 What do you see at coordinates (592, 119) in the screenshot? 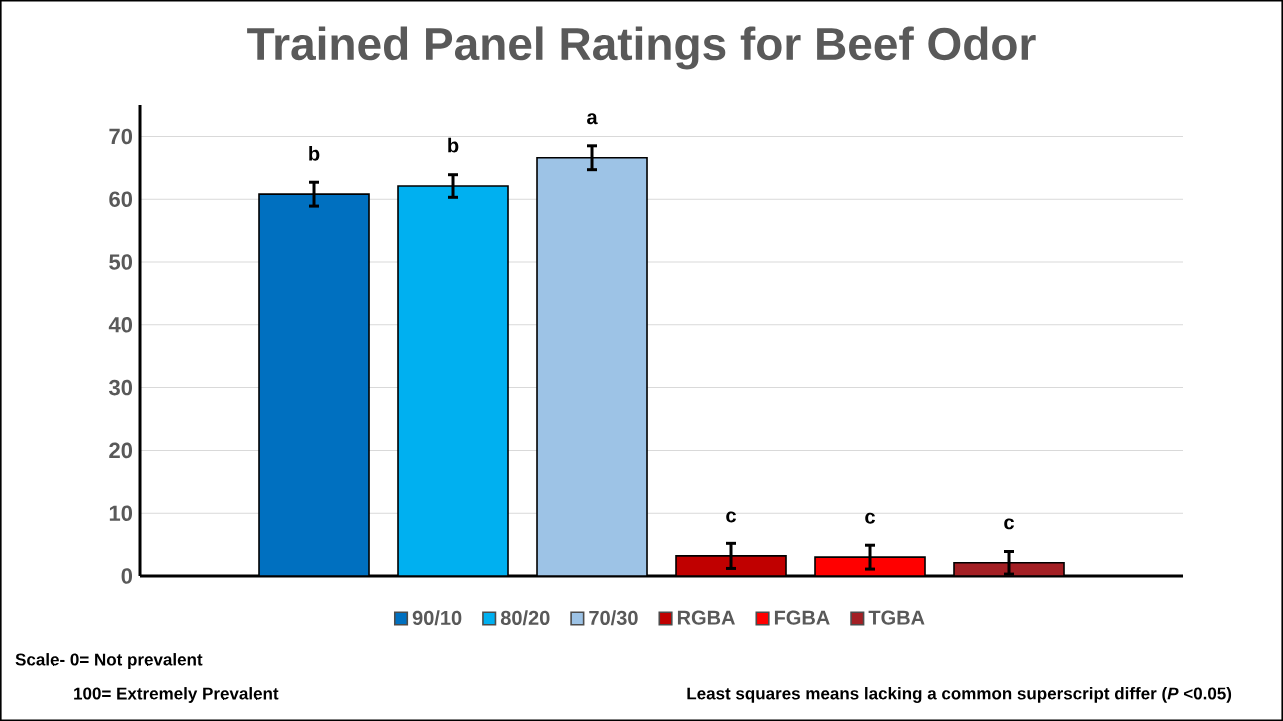
I see `data-label: a` at bounding box center [592, 119].